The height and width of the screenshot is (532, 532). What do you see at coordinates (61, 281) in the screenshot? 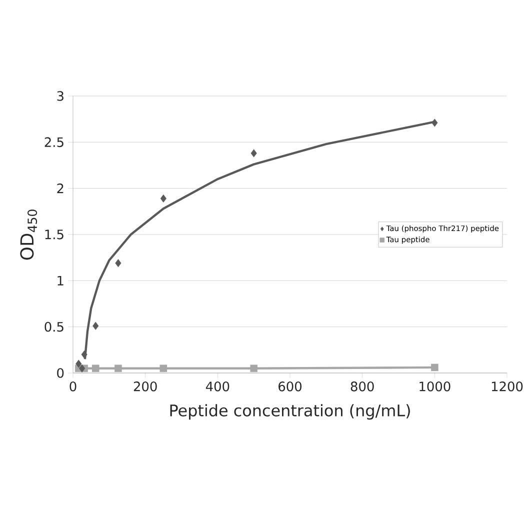
I see `y-tick-label: 1` at bounding box center [61, 281].